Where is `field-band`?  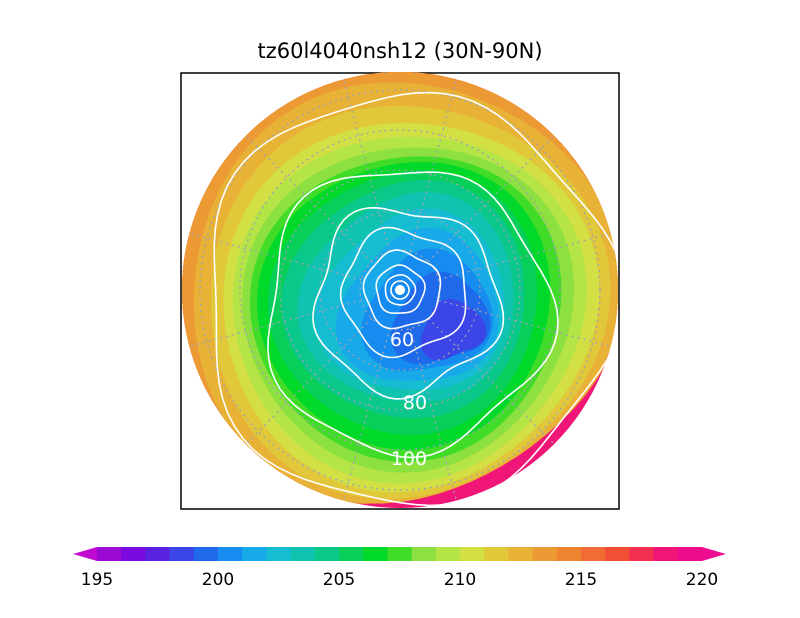
field-band is located at coordinates (453, 329).